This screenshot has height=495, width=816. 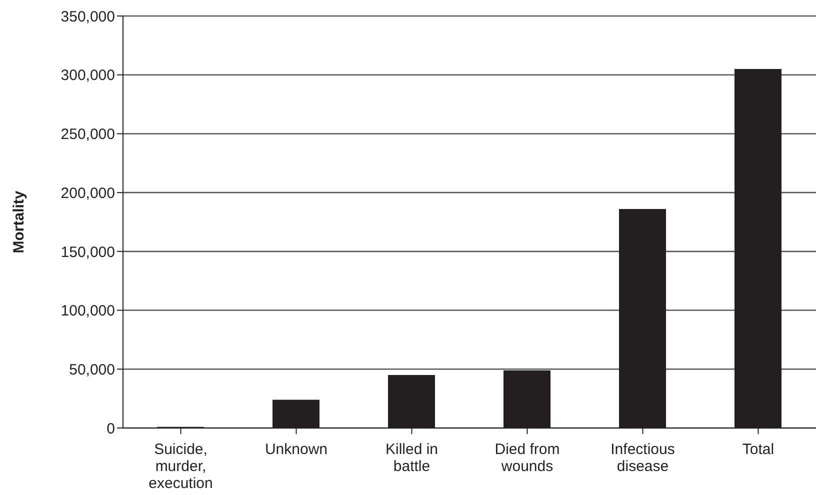 I want to click on x-tick-label: Killed in battle, so click(x=411, y=458).